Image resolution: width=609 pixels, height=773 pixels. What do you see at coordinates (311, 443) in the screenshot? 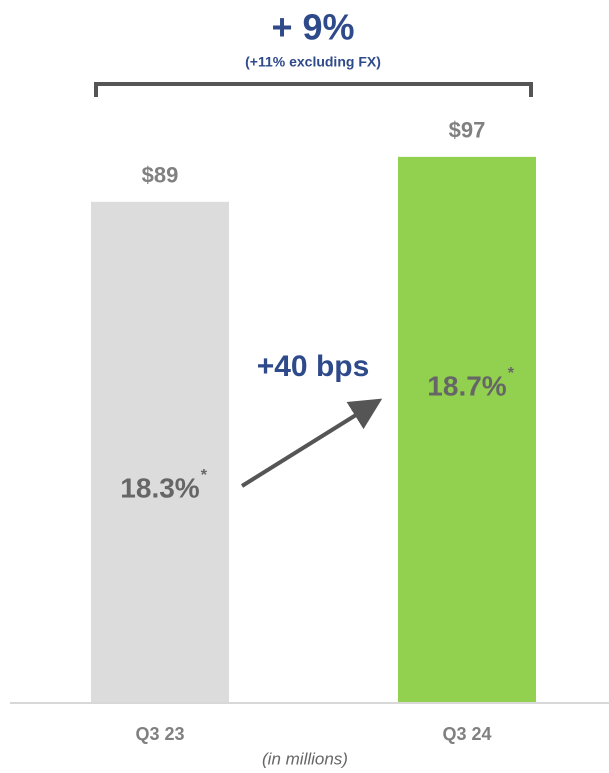
I see `arrow` at bounding box center [311, 443].